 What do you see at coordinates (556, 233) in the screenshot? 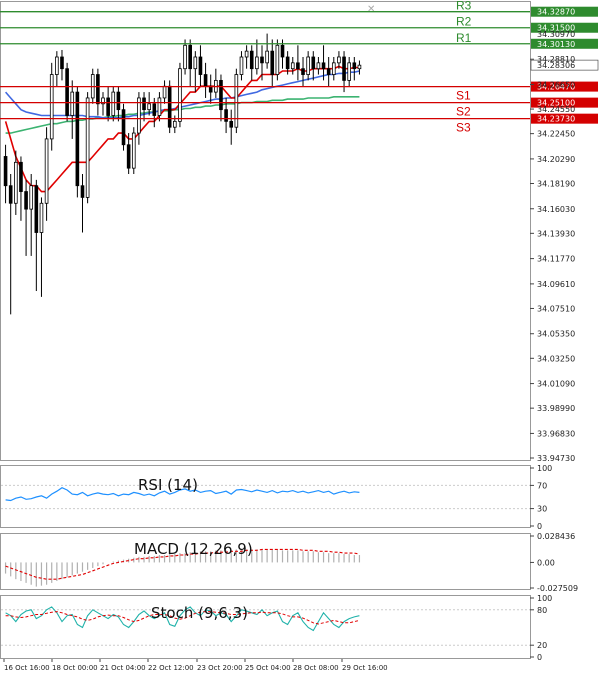
I see `price-tick-label: 34.13930` at bounding box center [556, 233].